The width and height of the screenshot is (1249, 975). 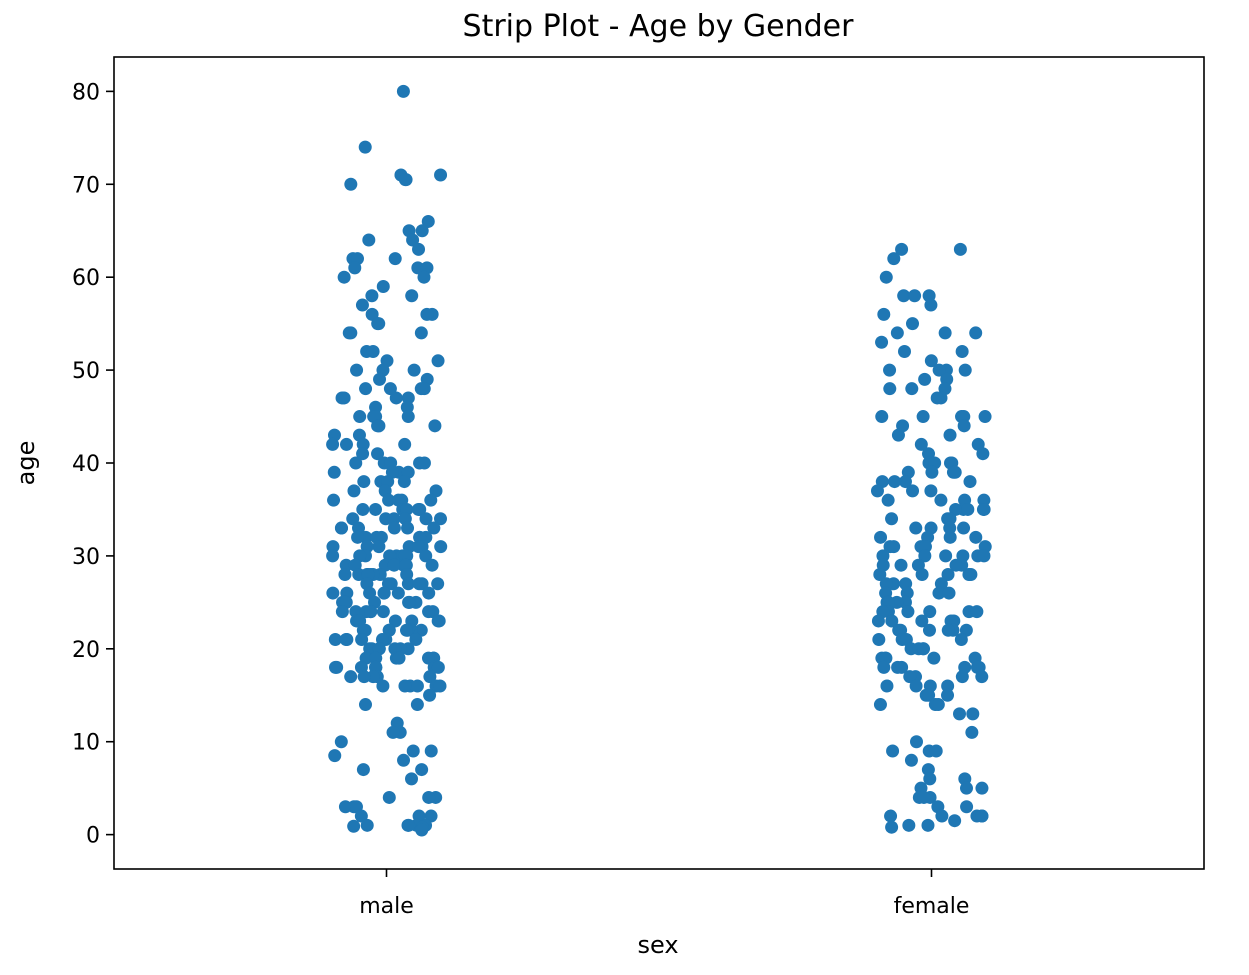 I want to click on x-axis-label: sex, so click(x=657, y=945).